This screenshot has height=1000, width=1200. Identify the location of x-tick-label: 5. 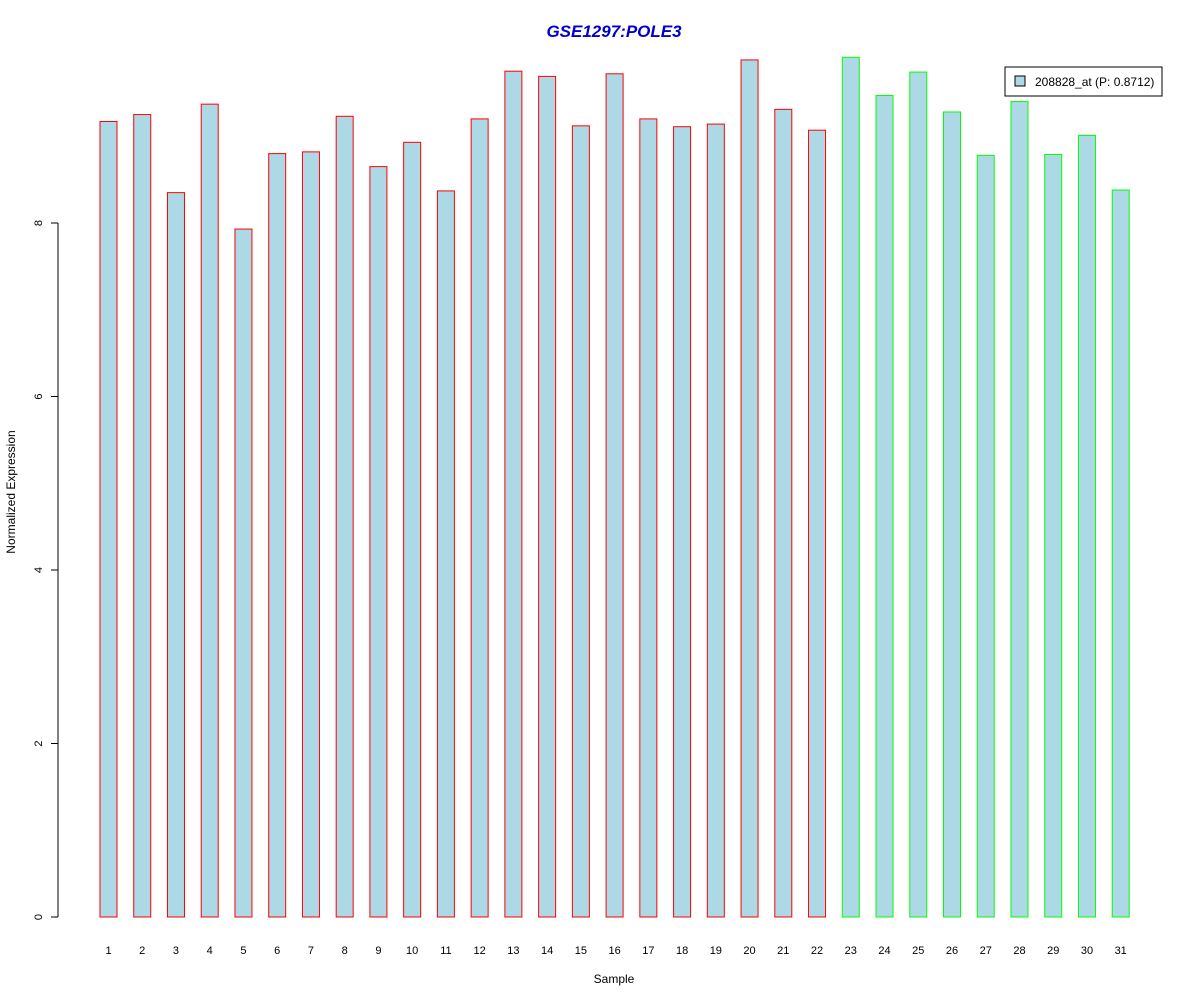
(243, 951).